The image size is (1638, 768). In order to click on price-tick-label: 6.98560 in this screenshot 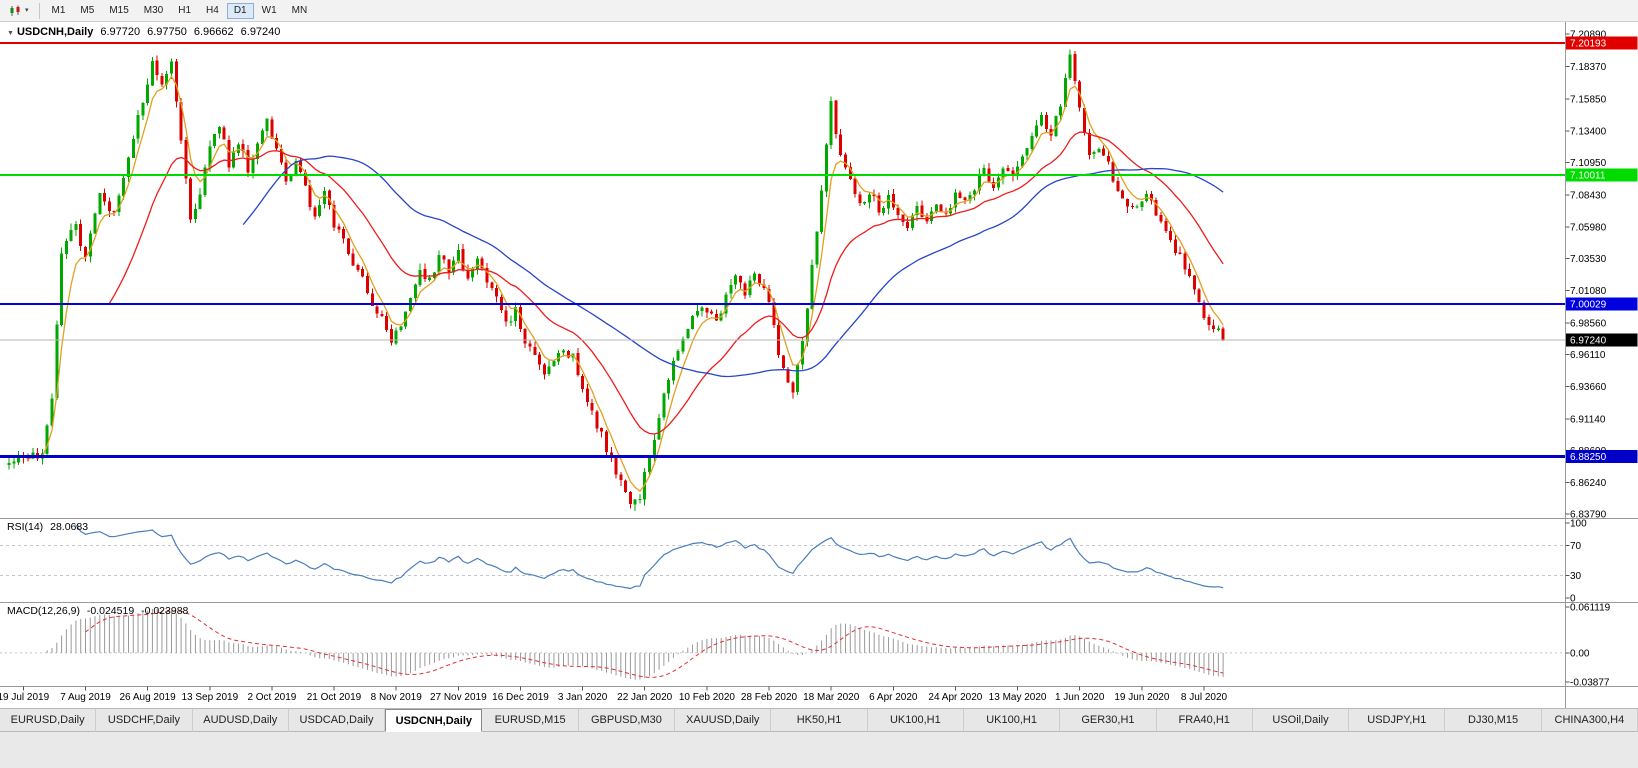, I will do `click(1588, 323)`.